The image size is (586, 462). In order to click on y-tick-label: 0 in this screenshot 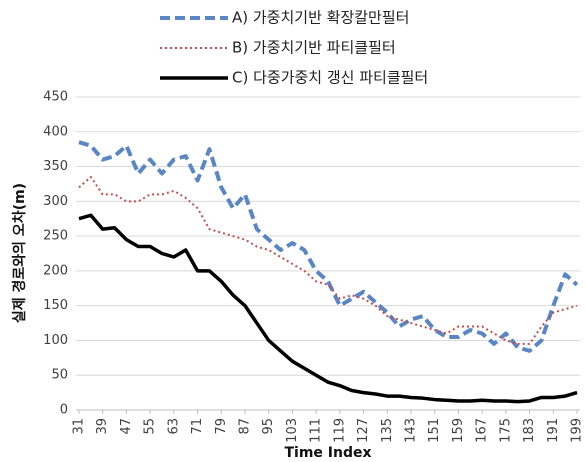, I will do `click(64, 410)`.